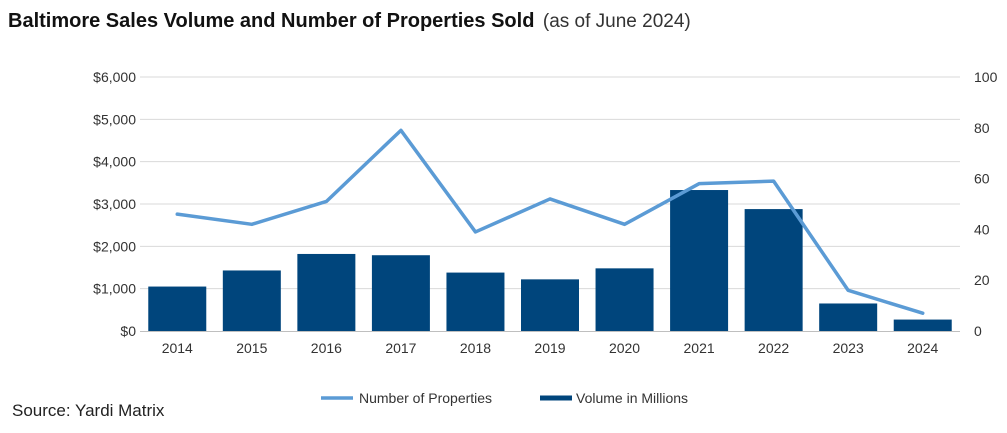 The width and height of the screenshot is (1007, 433). Describe the element at coordinates (114, 77) in the screenshot. I see `left-axis-tick-label: $6,000` at that location.